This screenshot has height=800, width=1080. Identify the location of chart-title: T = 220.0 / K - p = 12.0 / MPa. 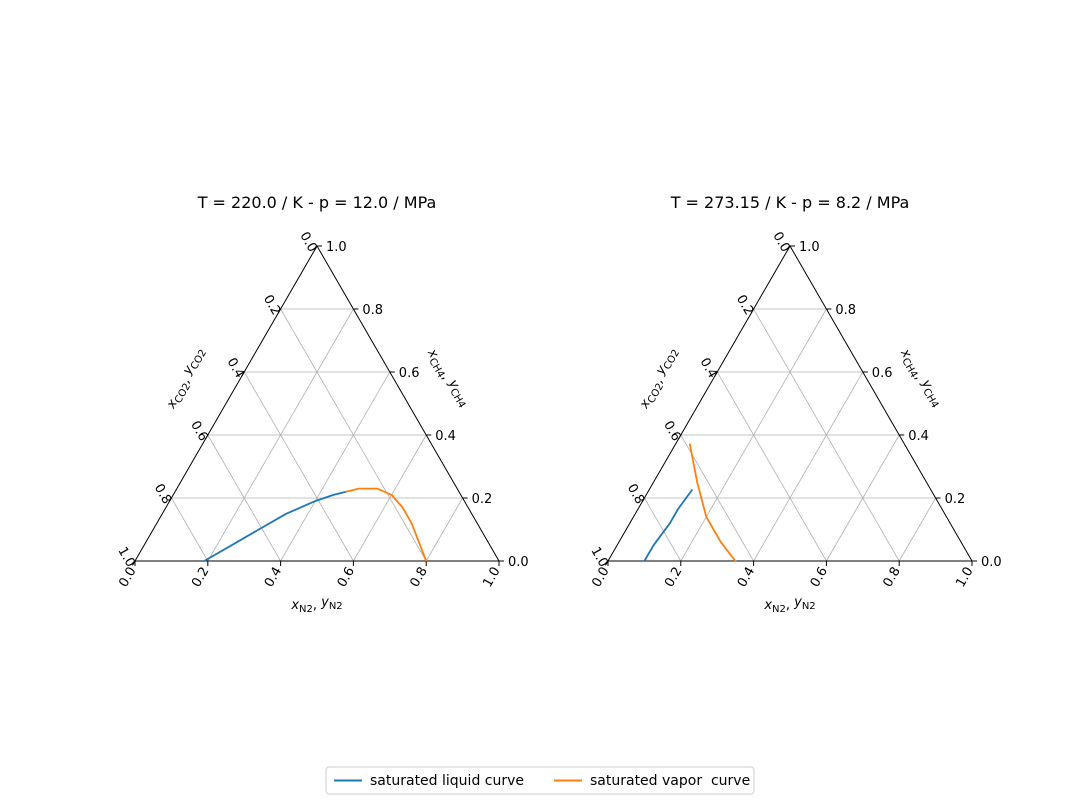
(317, 202).